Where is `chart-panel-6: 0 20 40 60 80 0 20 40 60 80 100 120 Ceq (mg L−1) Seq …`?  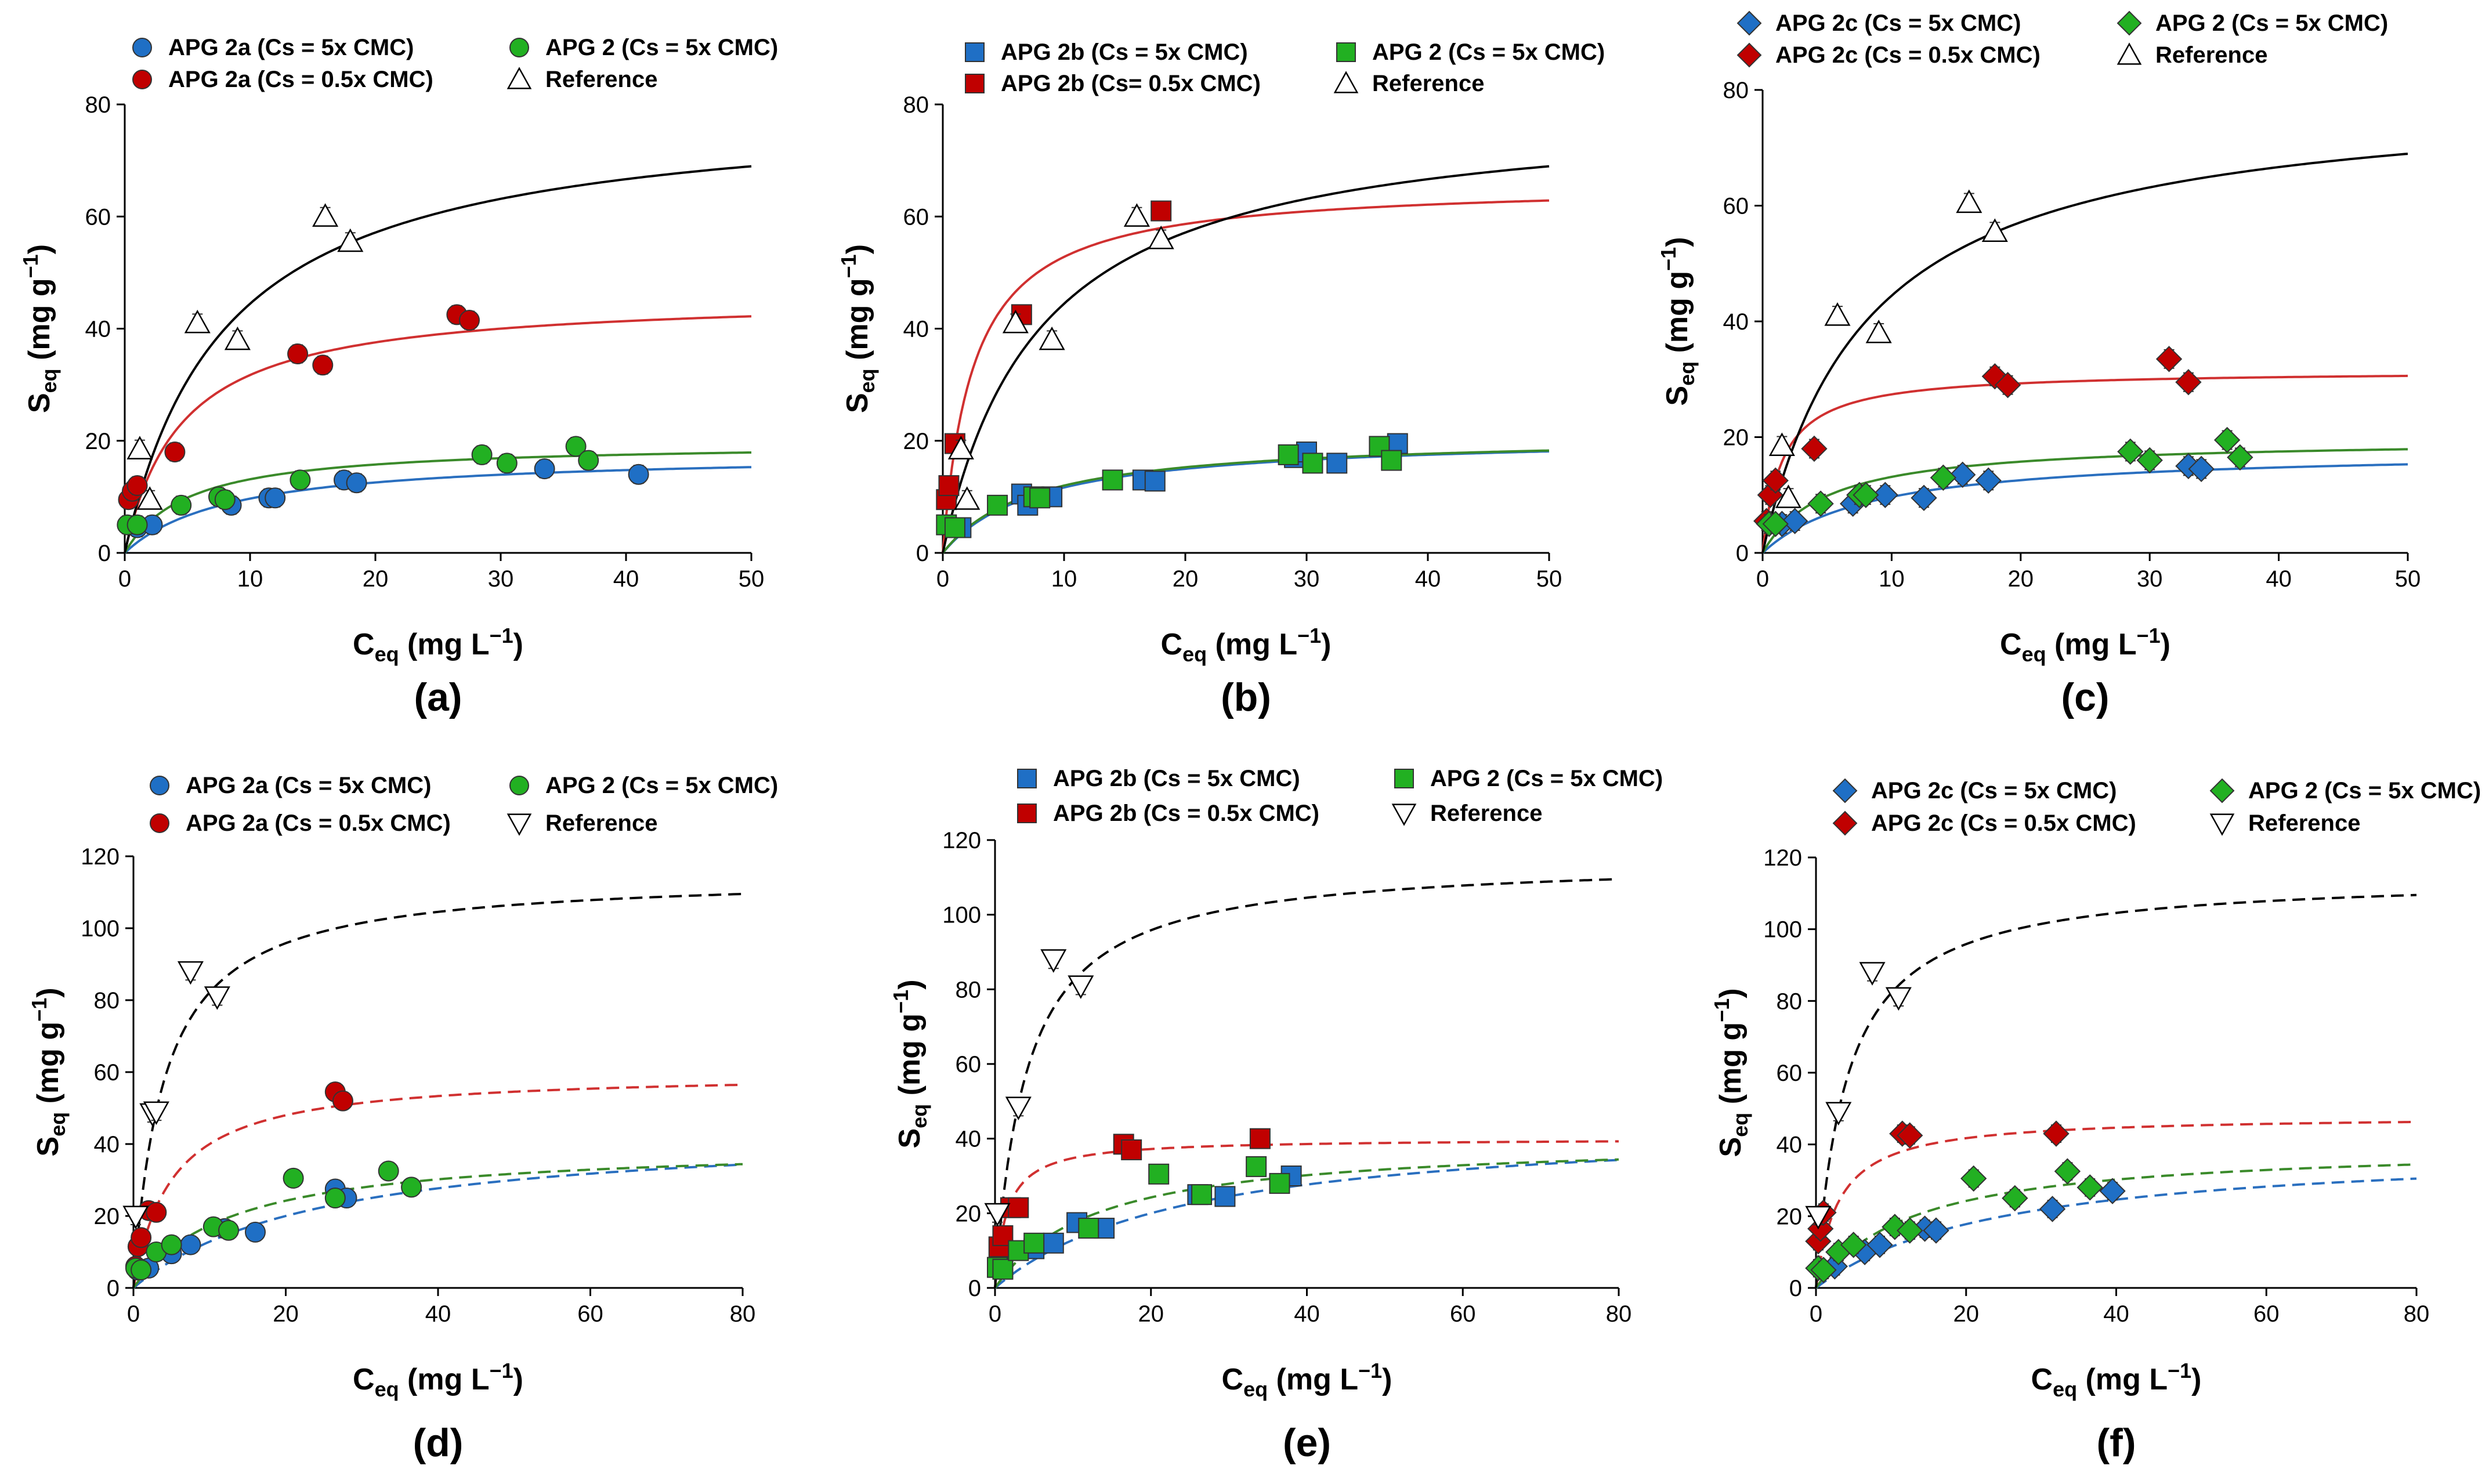 chart-panel-6: 0 20 40 60 80 0 20 40 60 80 100 120 Ceq (mg L−1) Seq … is located at coordinates (2095, 1121).